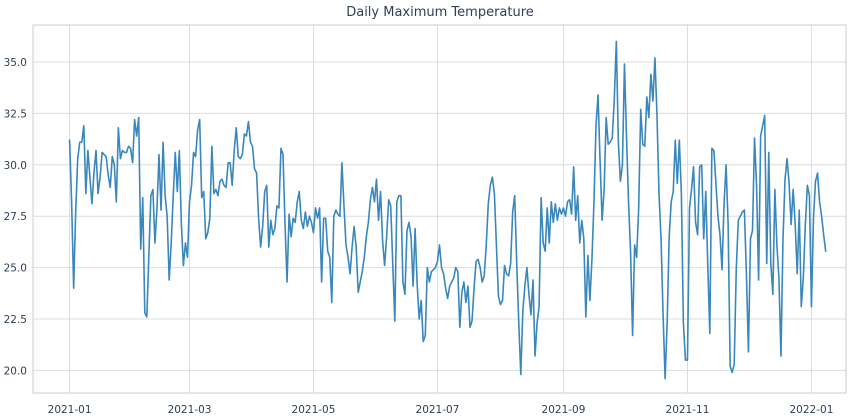 The width and height of the screenshot is (851, 418). I want to click on y-tick-labels: 20.0 22.5 25.0 27.5 30.0 32.5 35.0, so click(15, 217).